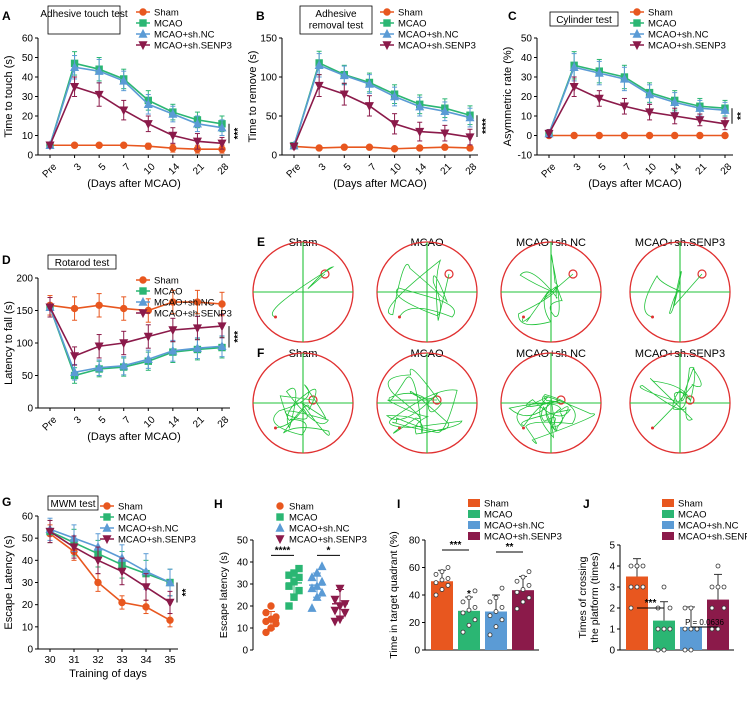  I want to click on x-tick-label: 33, so click(122, 660).